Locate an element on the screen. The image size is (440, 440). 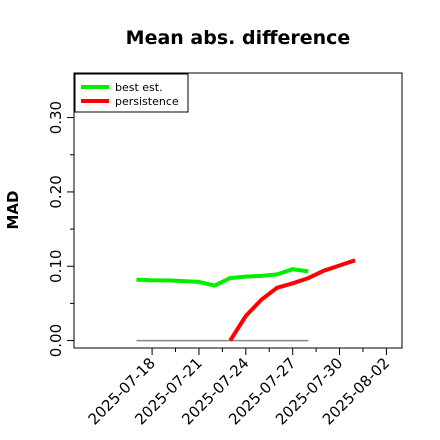
legend: best est. persistence is located at coordinates (131, 93).